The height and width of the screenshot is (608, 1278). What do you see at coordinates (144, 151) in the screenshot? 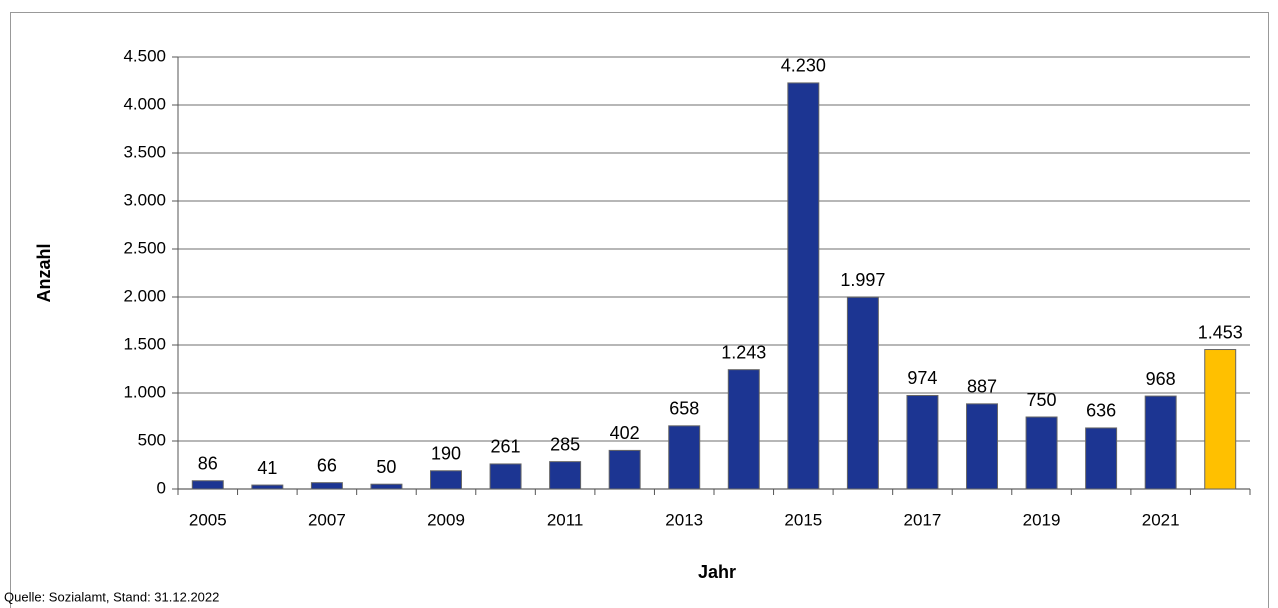
I see `y-tick-label: 3.500` at bounding box center [144, 151].